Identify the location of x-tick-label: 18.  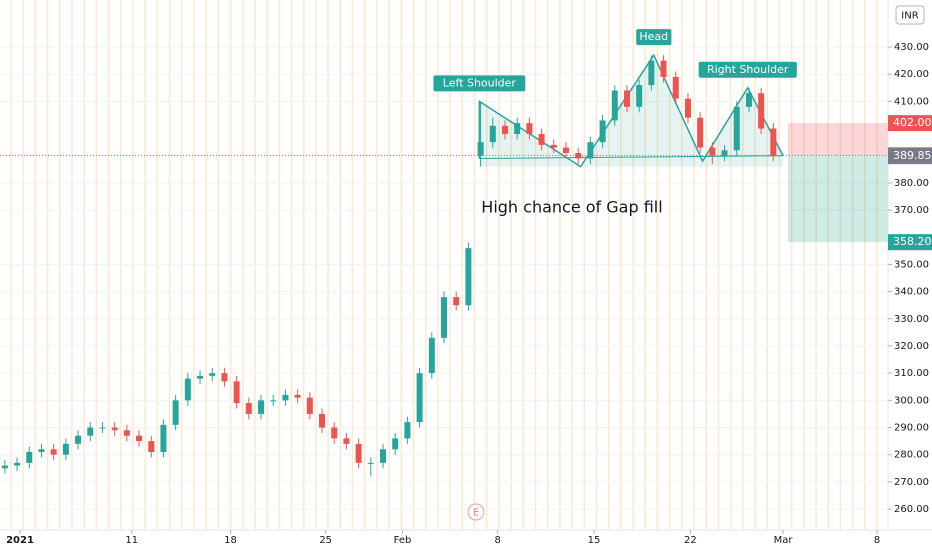
(230, 540).